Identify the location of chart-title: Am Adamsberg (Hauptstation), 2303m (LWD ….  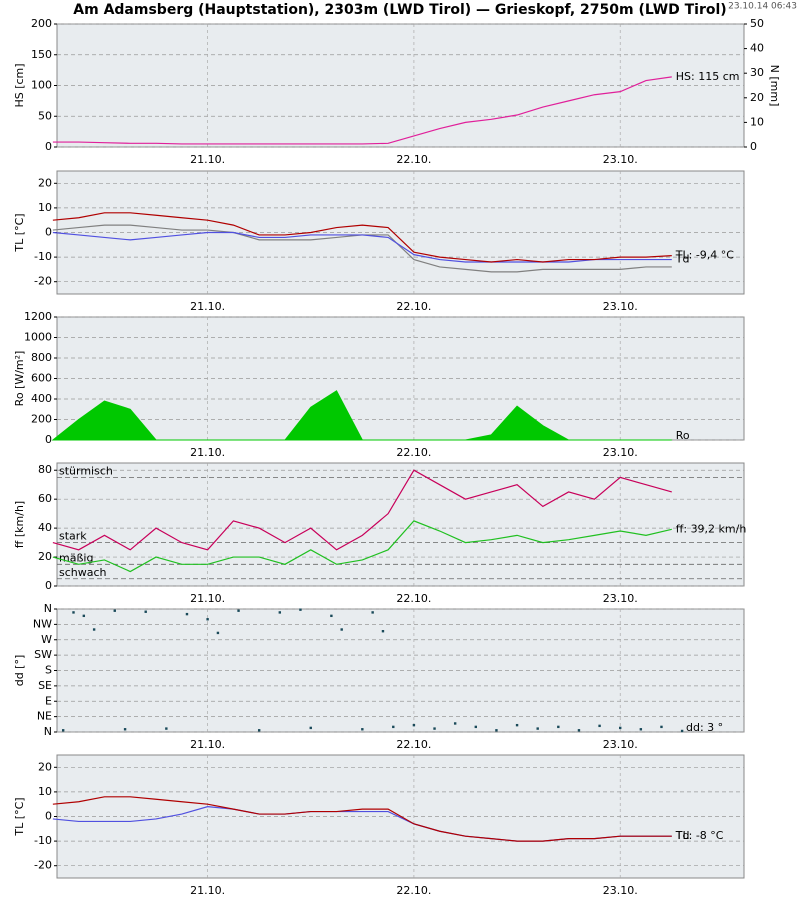
(399, 10).